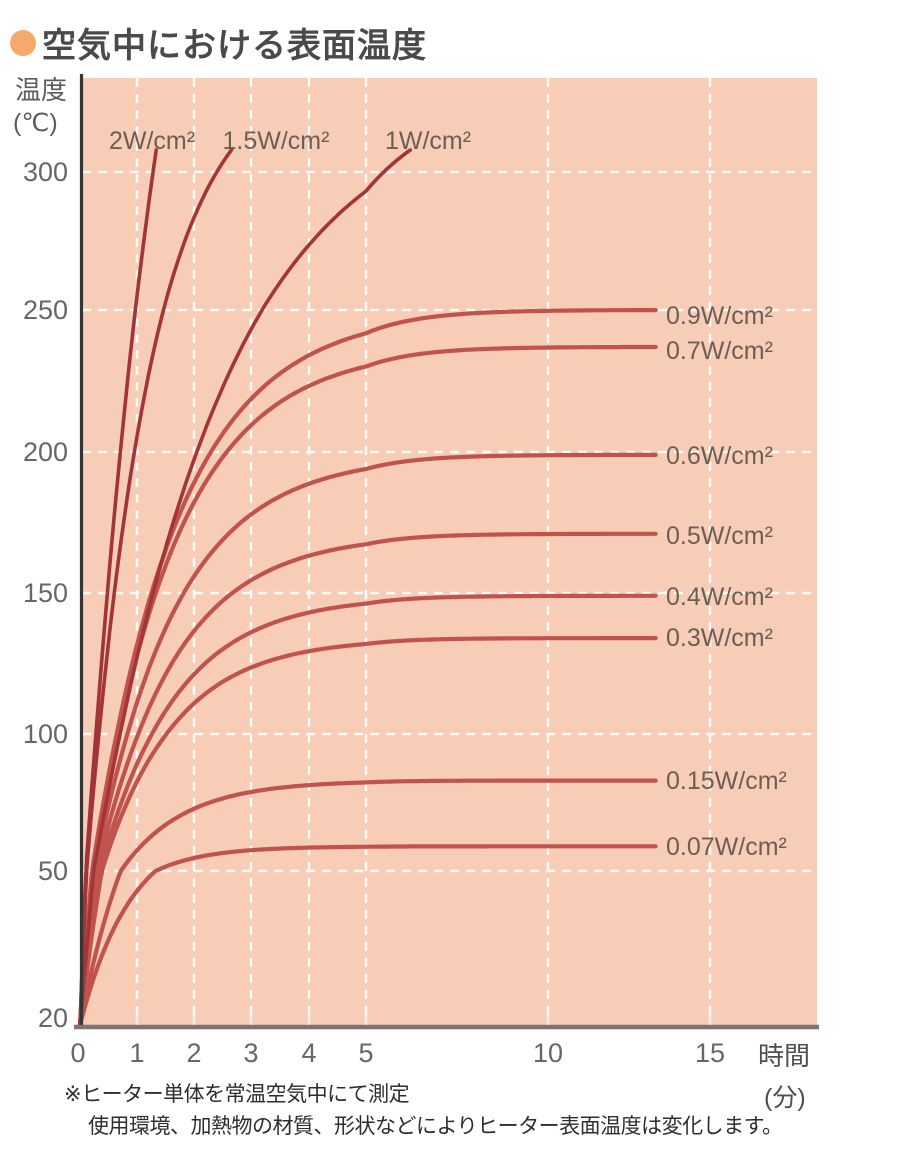 This screenshot has height=1162, width=900. I want to click on page-title: 空気中における表面温度, so click(234, 46).